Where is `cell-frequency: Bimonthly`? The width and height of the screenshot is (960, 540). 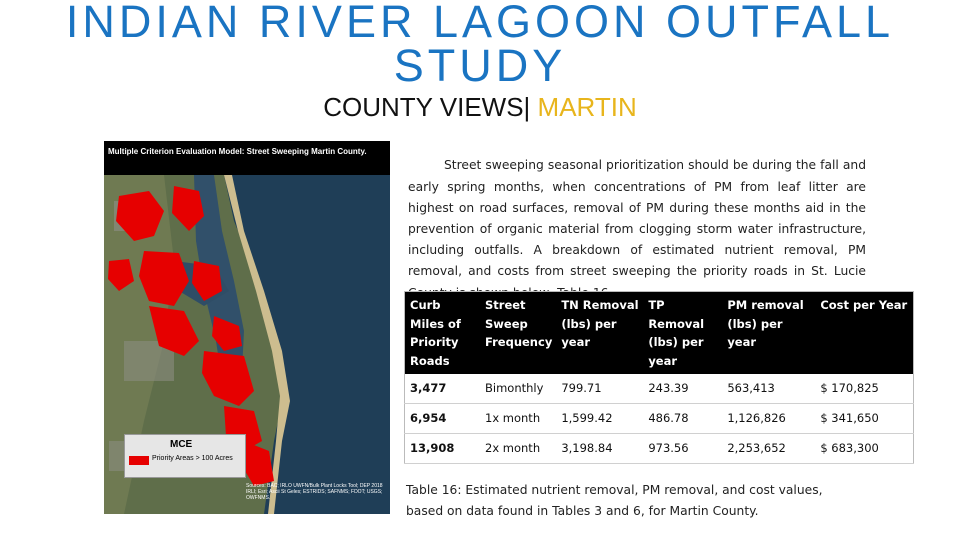
cell-frequency: Bimonthly is located at coordinates (518, 389).